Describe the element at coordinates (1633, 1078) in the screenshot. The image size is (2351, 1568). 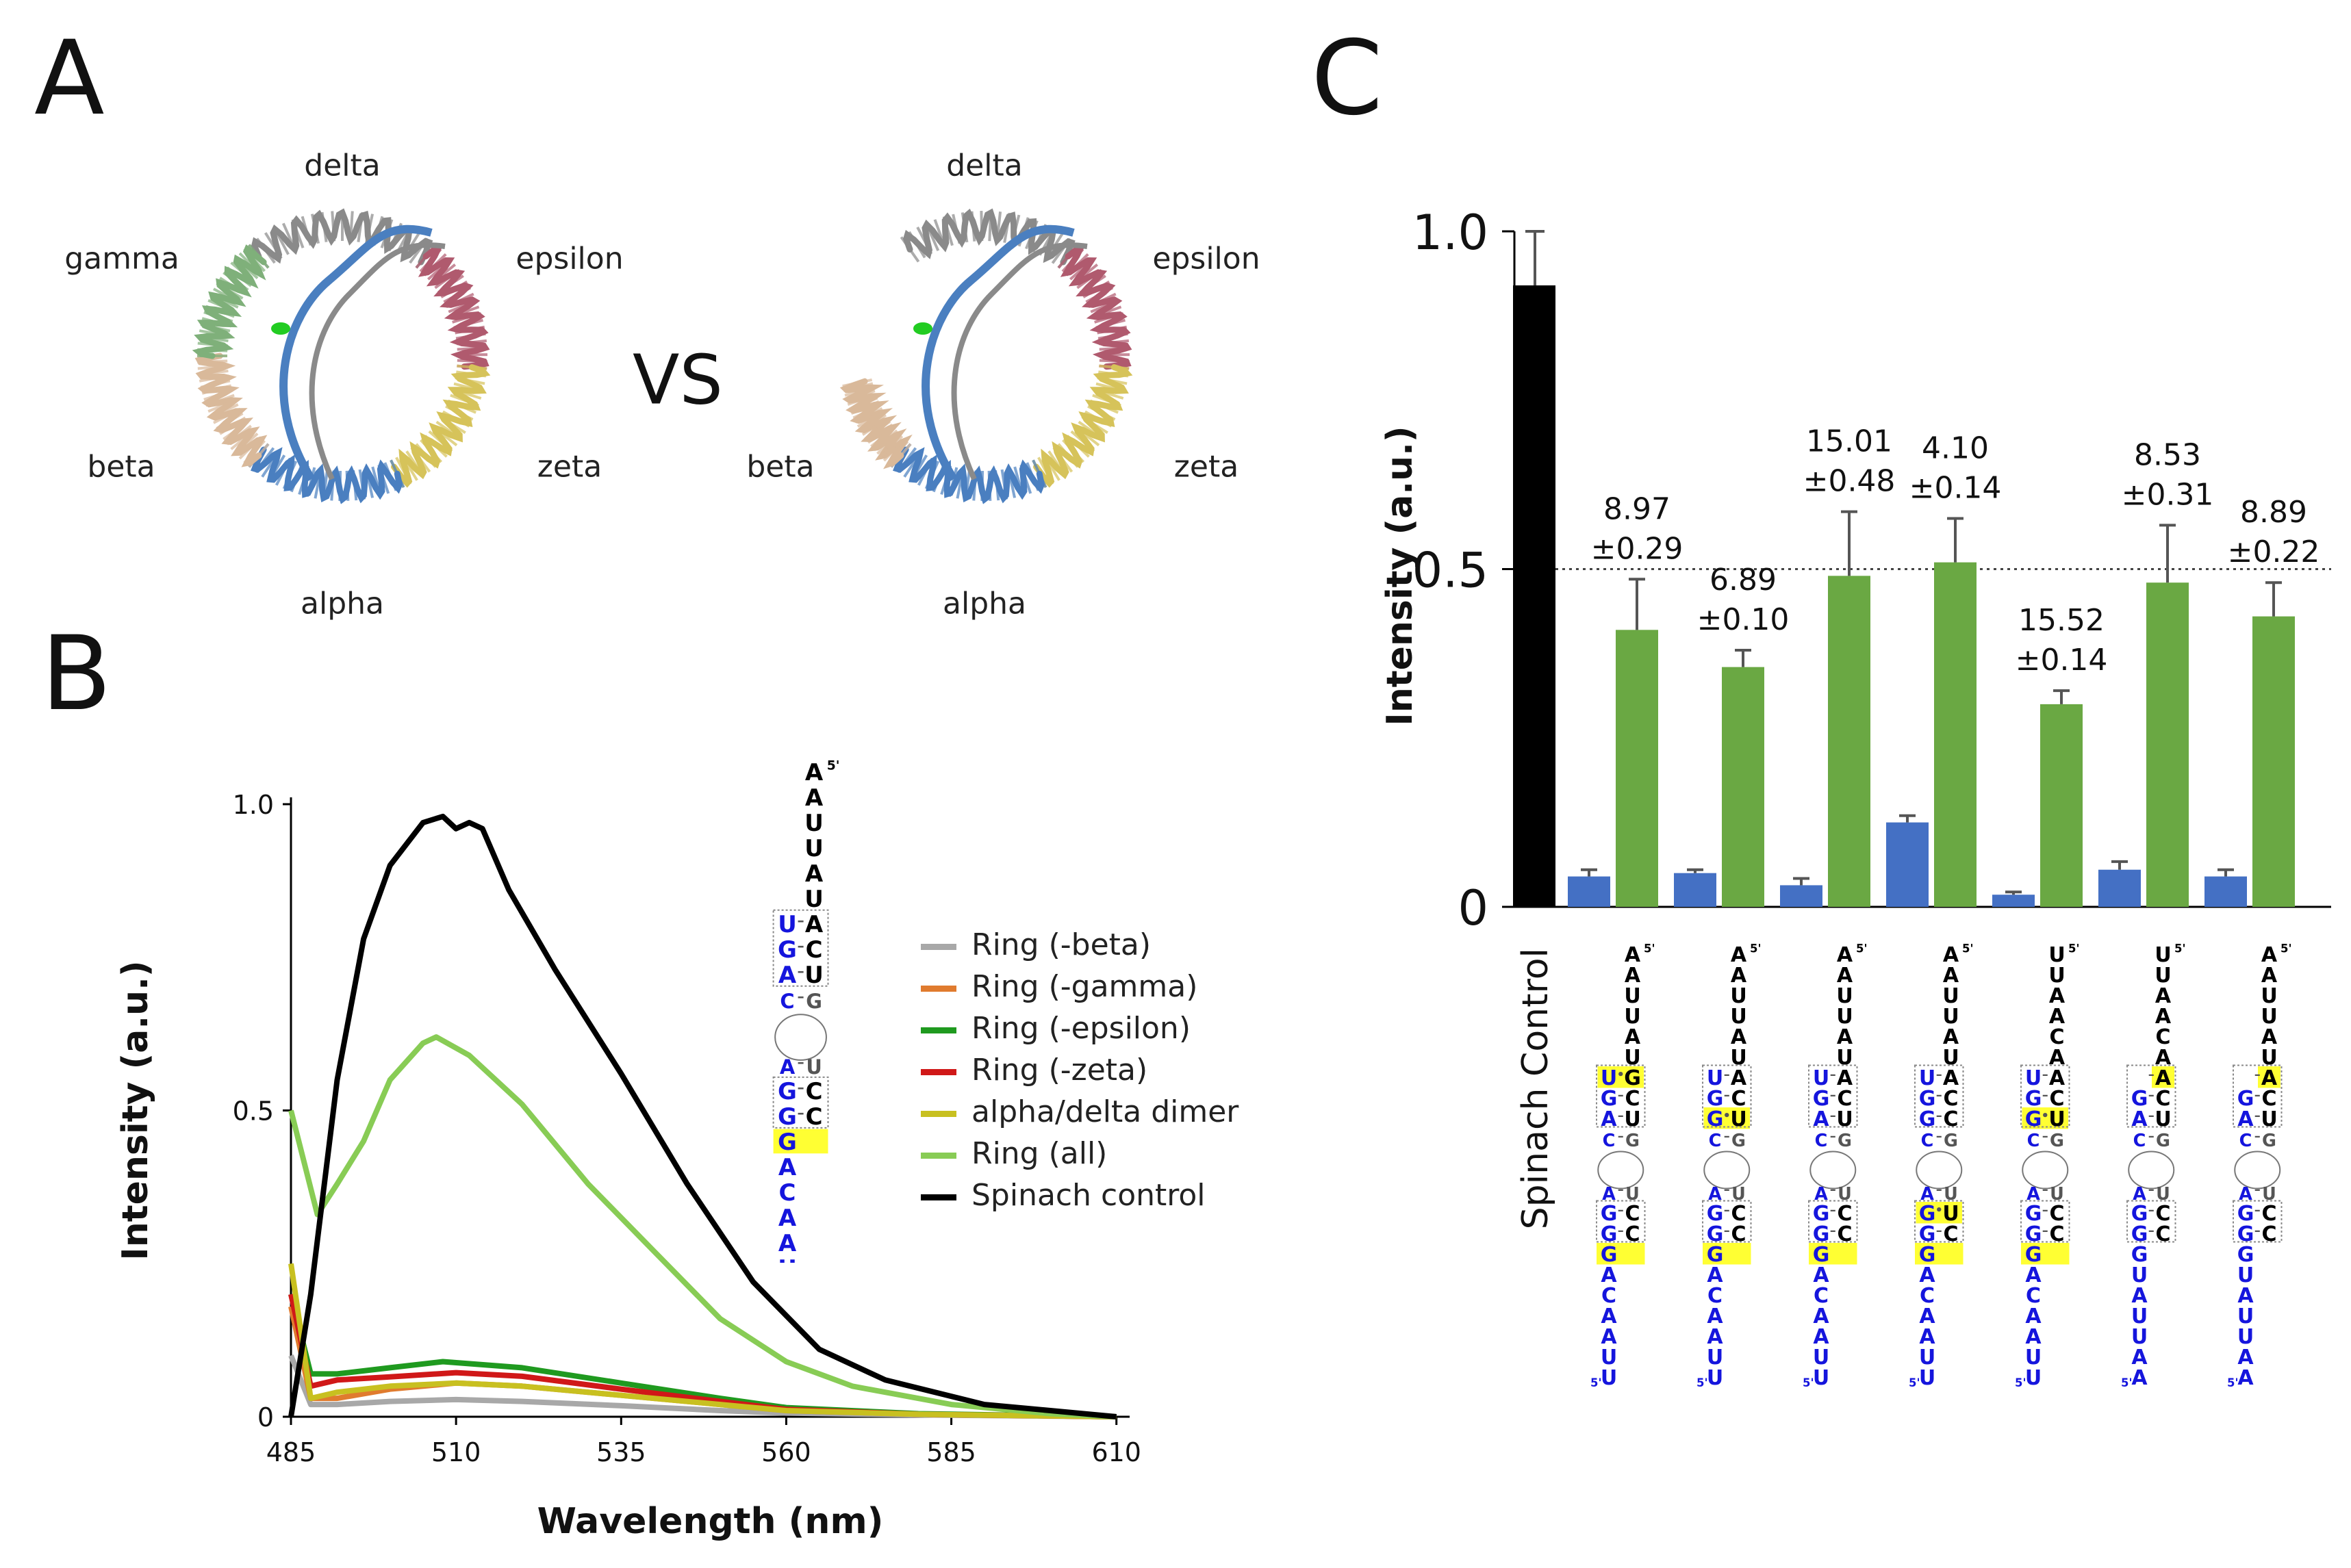
I see `seq-c-pair-right: G` at that location.